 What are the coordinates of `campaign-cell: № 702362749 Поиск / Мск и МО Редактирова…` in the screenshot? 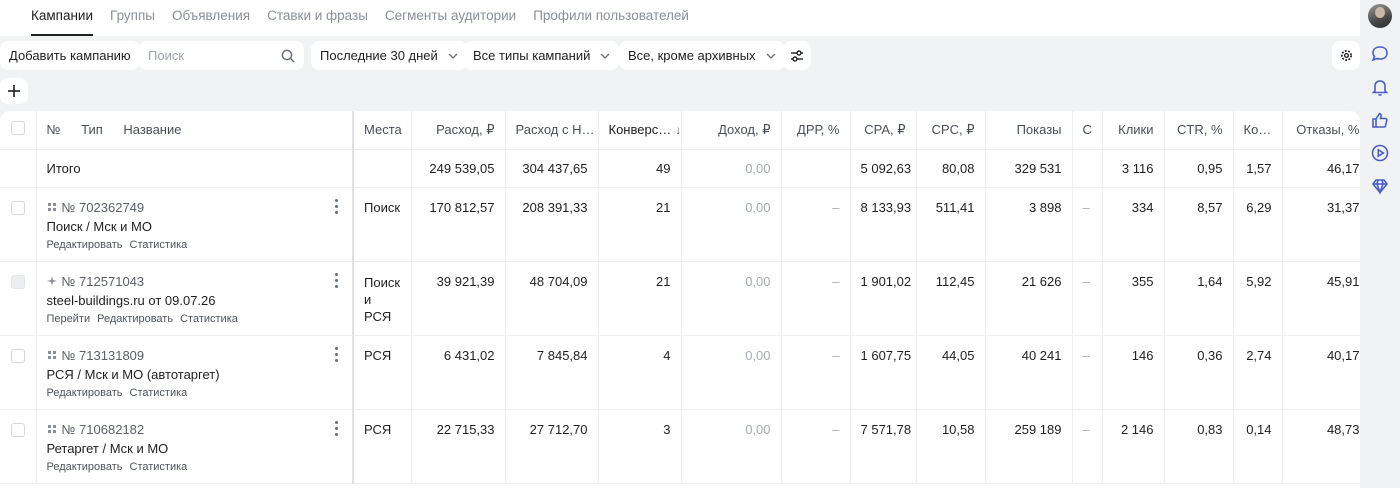 It's located at (195, 224).